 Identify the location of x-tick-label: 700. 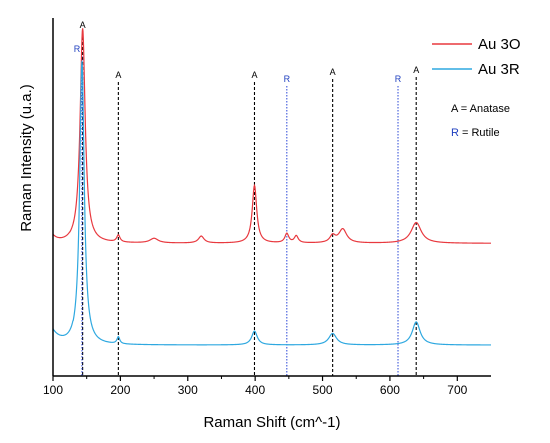
(457, 390).